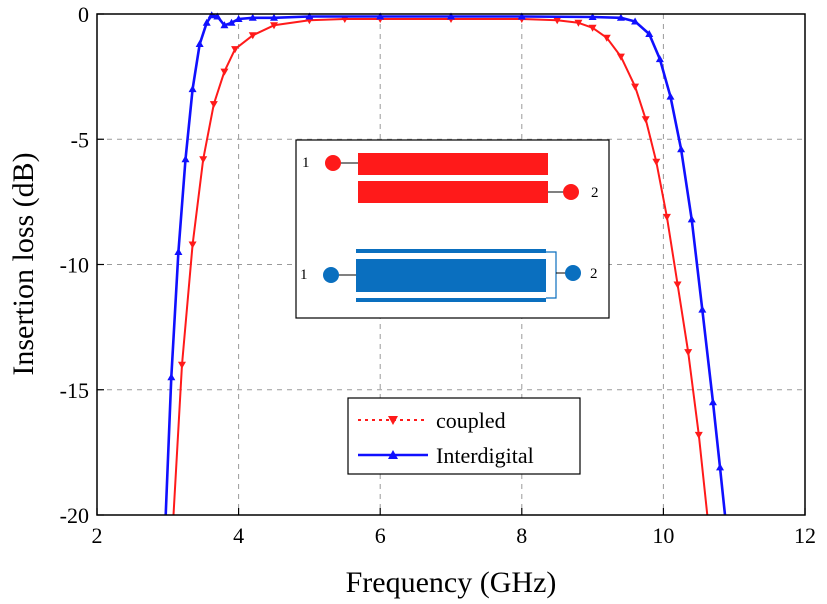 Image resolution: width=827 pixels, height=604 pixels. What do you see at coordinates (521, 535) in the screenshot?
I see `x-tick-label: 8` at bounding box center [521, 535].